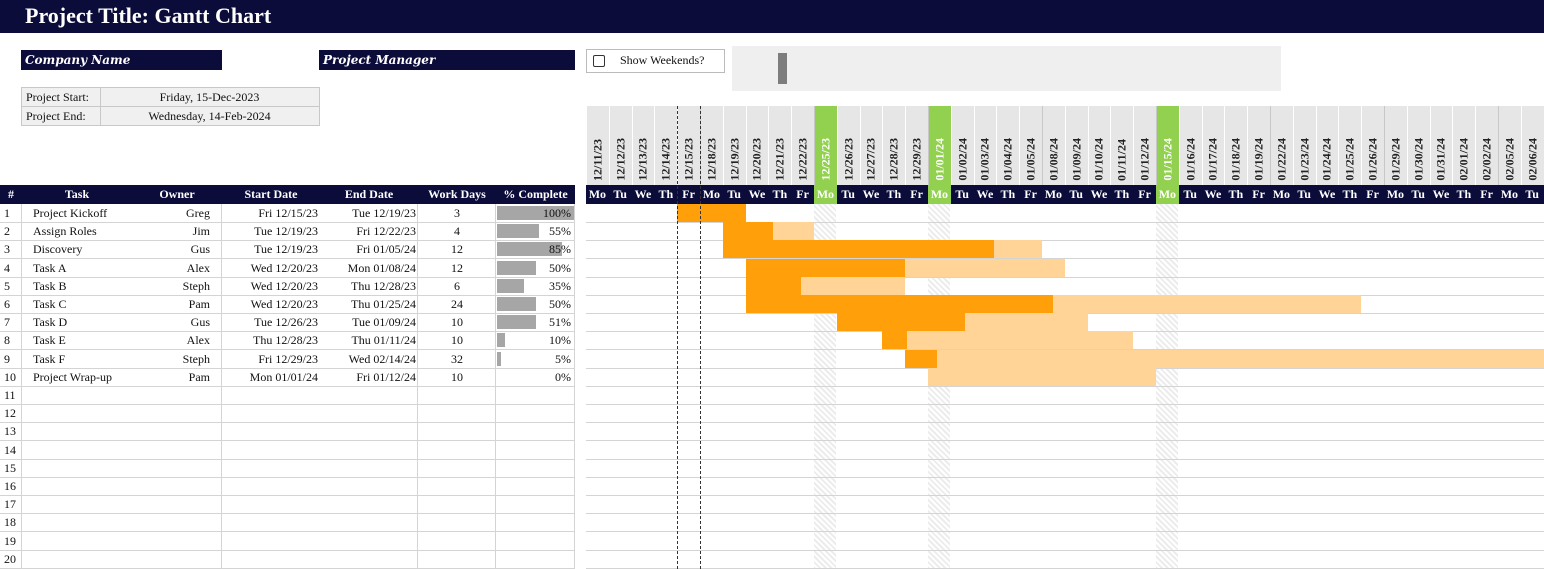  I want to click on task-percent-complete: 0%, so click(563, 376).